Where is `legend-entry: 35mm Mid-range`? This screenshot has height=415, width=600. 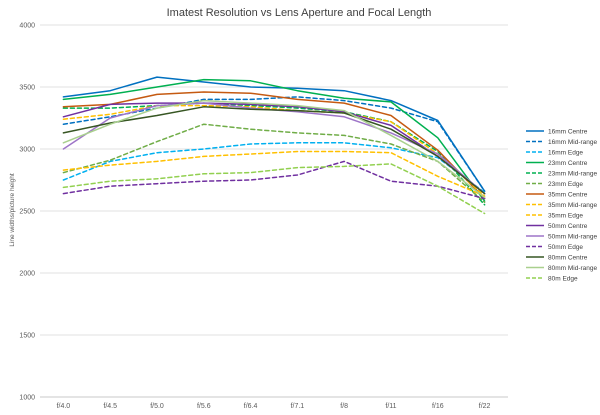 legend-entry: 35mm Mid-range is located at coordinates (573, 205).